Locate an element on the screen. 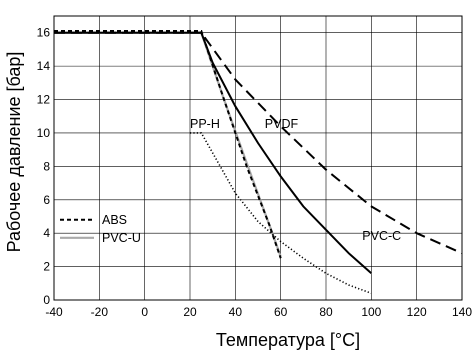 The height and width of the screenshot is (358, 475). y-tick-label: 14 is located at coordinates (44, 66).